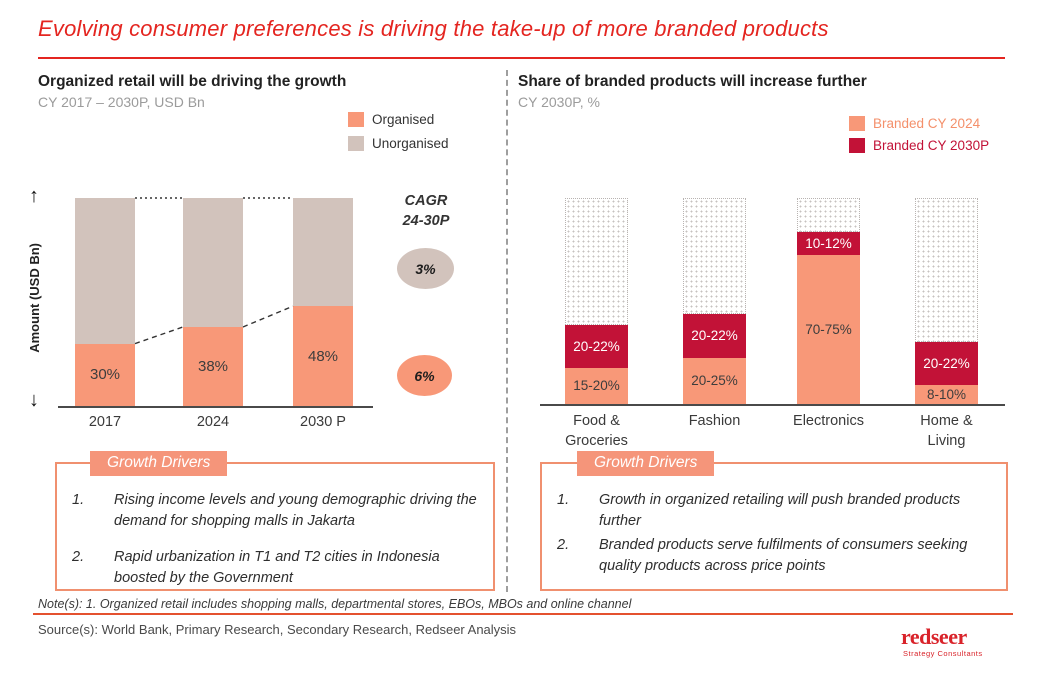  I want to click on segment-branded-2024: 20-25%, so click(714, 380).